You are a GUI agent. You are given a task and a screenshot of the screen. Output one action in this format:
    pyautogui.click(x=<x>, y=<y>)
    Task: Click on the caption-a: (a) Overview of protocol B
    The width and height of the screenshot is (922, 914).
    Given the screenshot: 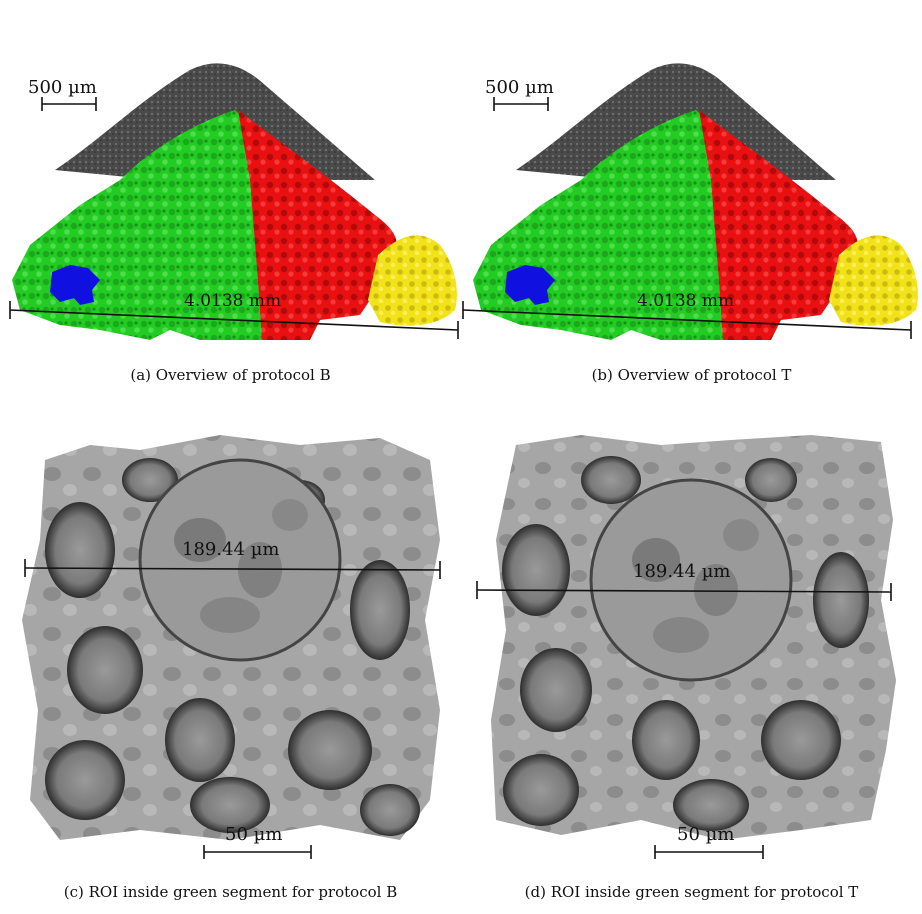 What is the action you would take?
    pyautogui.click(x=230, y=375)
    